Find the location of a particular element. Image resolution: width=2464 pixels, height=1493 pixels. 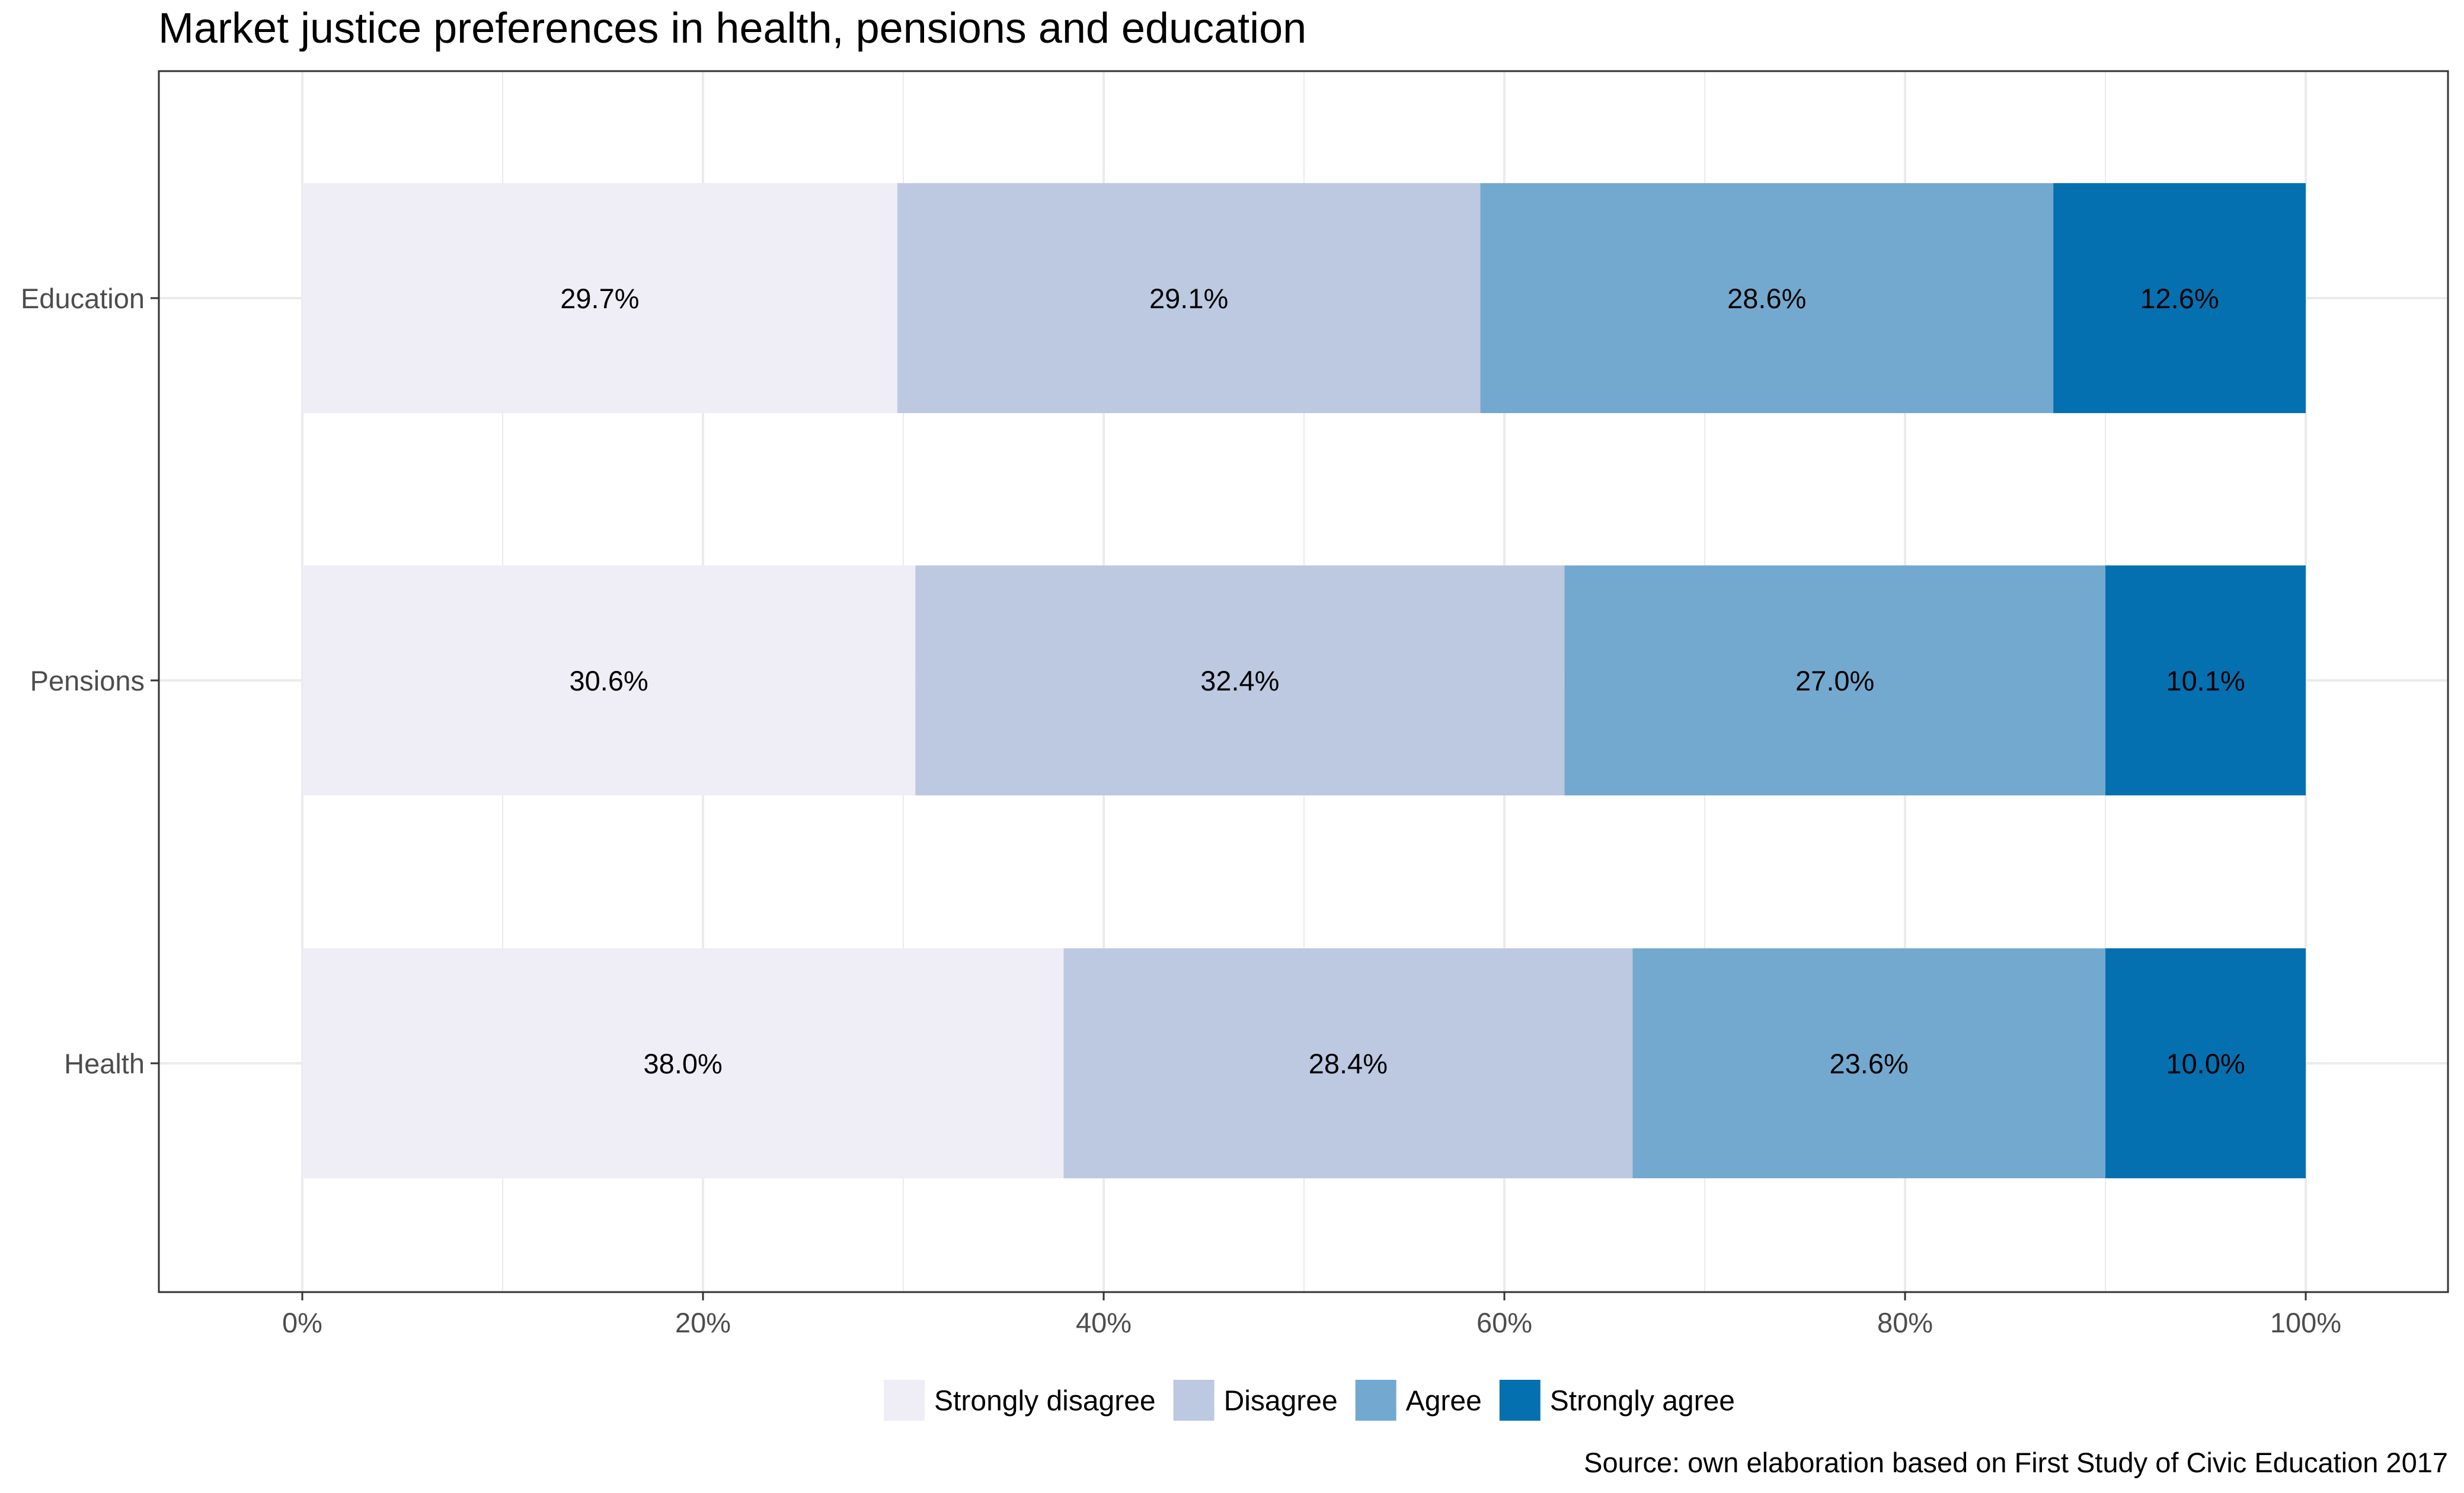

bar-value-label: 27.0% is located at coordinates (1834, 681).